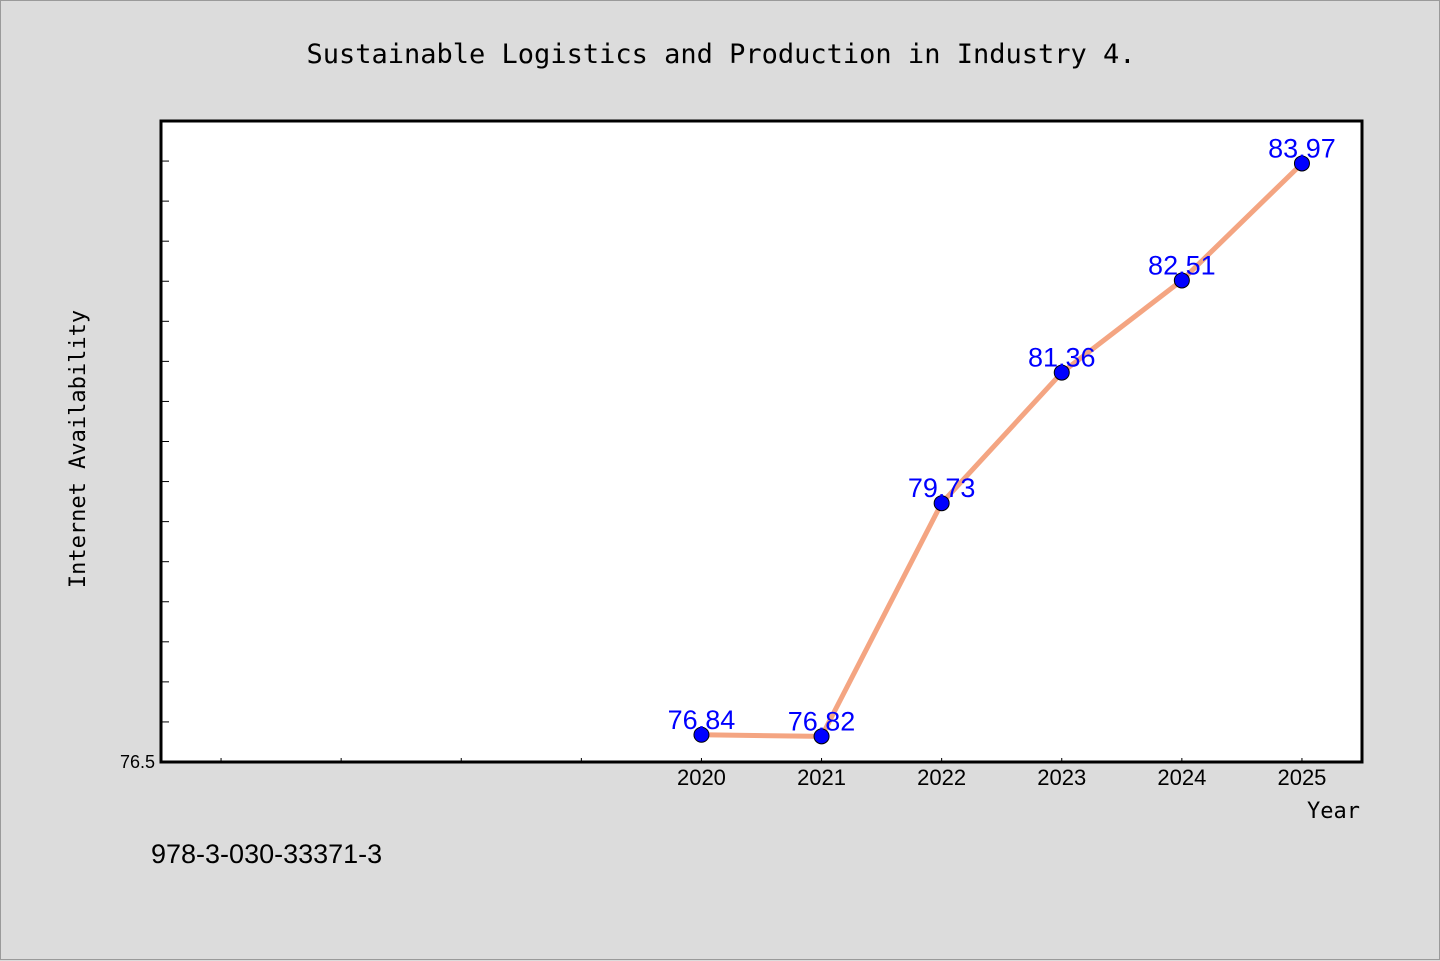 Image resolution: width=1440 pixels, height=961 pixels. Describe the element at coordinates (821, 777) in the screenshot. I see `x-tick-label: 2021` at that location.